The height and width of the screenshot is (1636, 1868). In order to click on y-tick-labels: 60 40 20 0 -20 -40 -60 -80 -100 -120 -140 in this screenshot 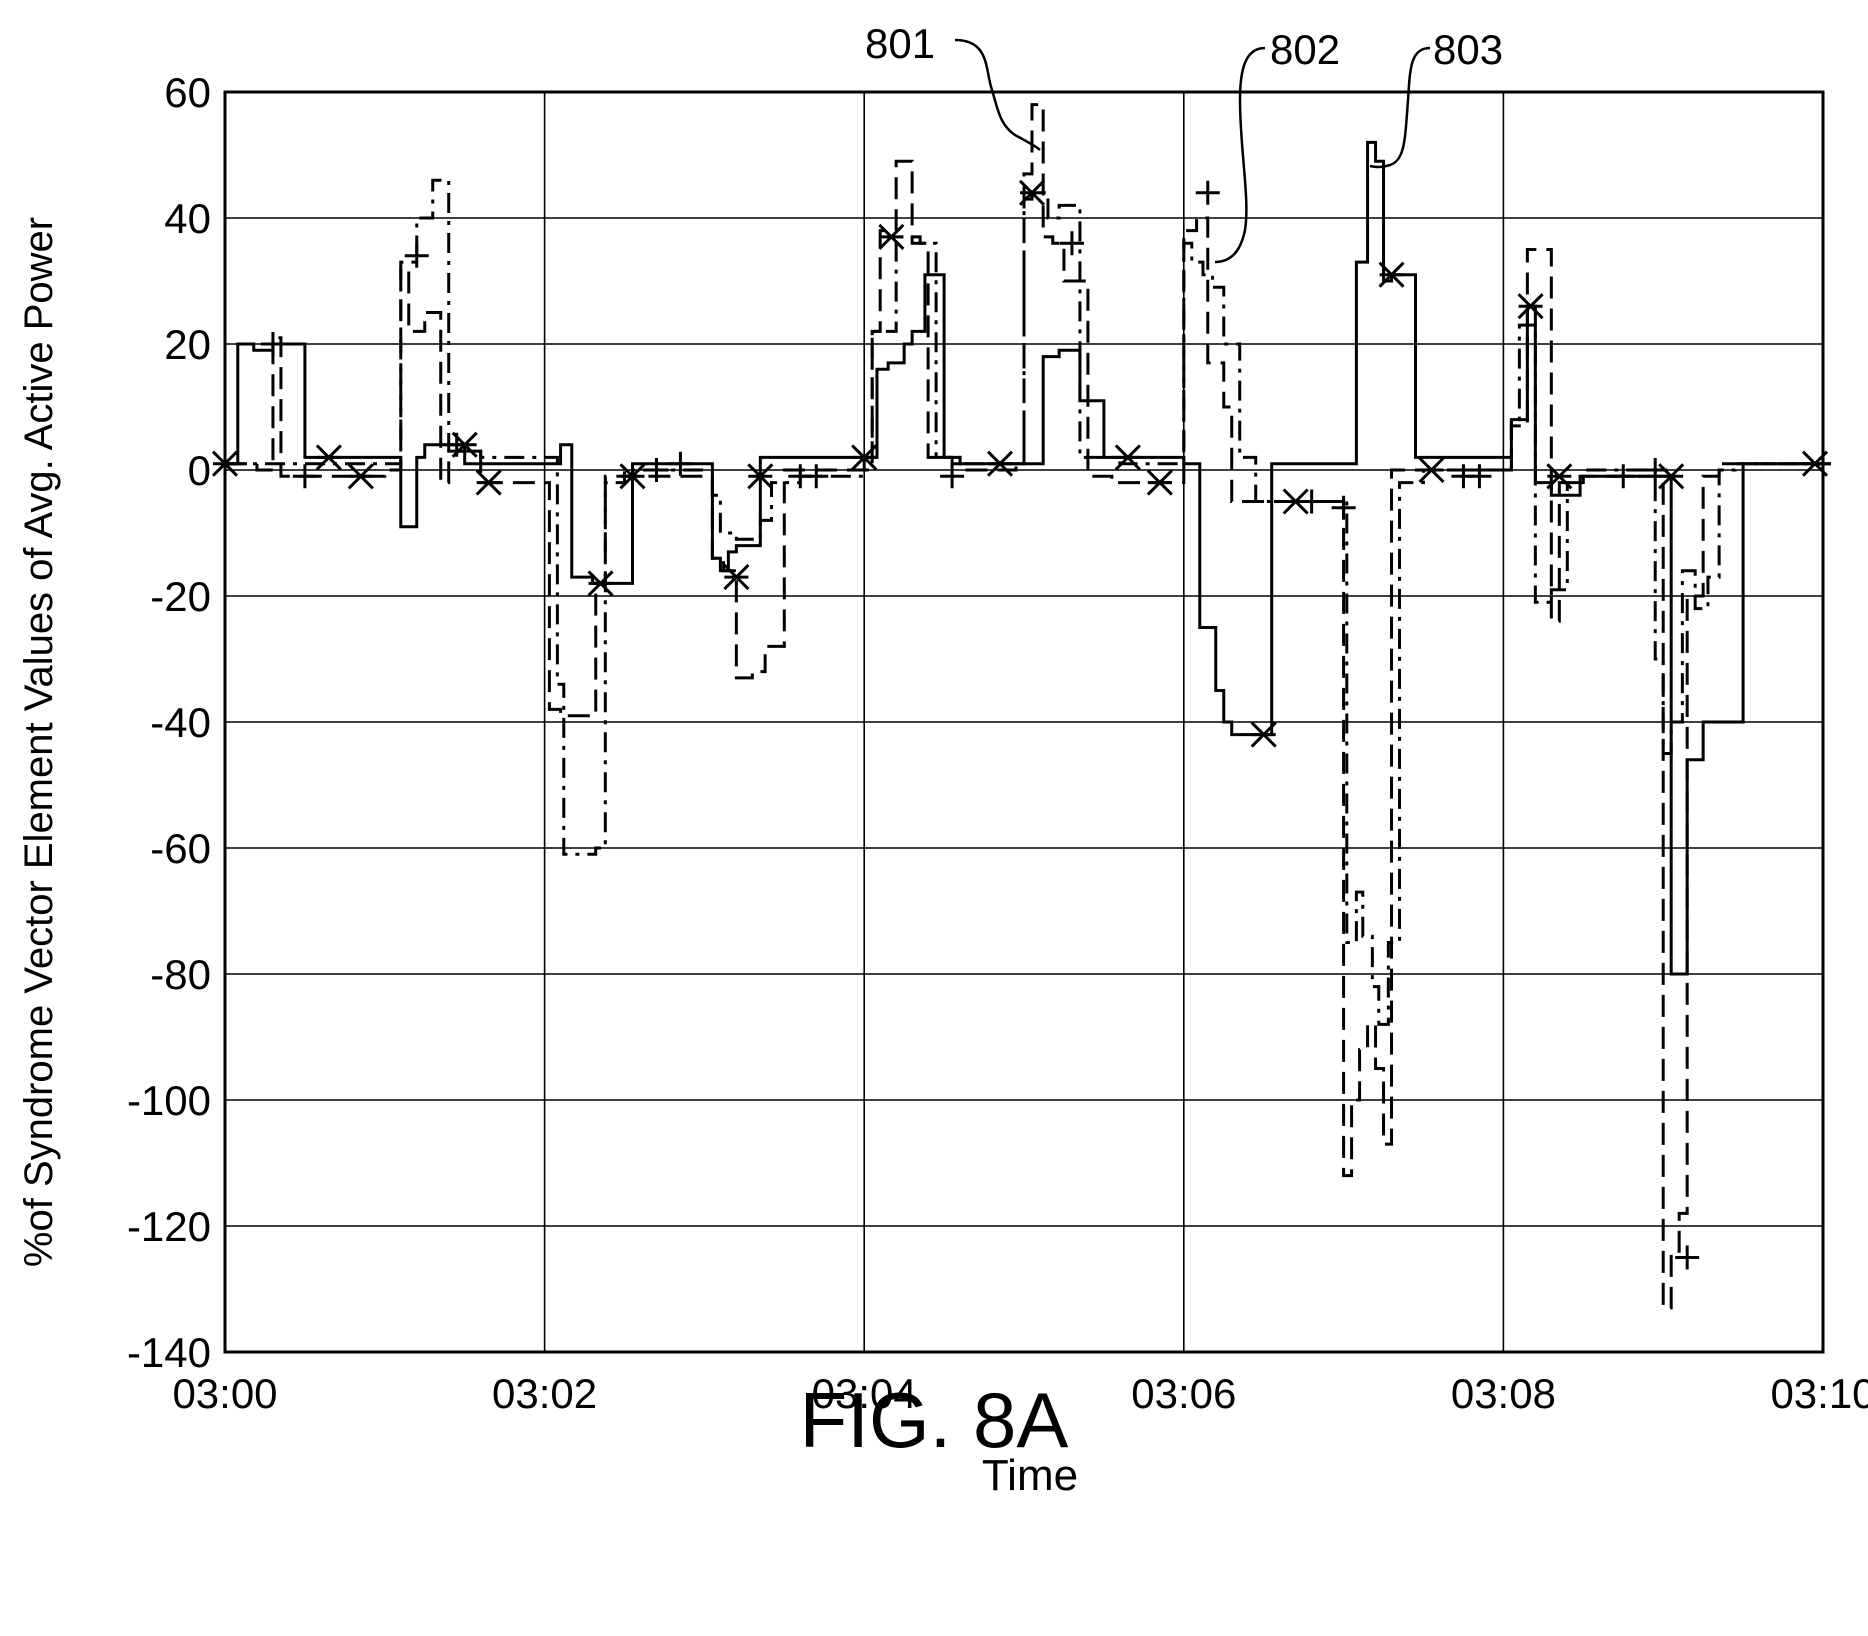, I will do `click(169, 722)`.